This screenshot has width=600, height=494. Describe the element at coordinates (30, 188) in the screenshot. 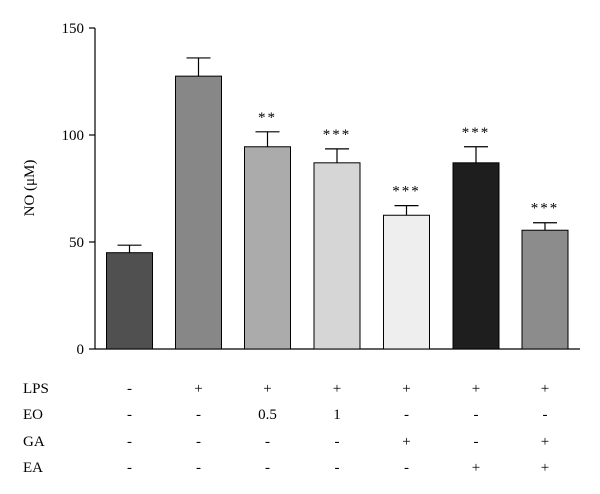

I see `y-axis-label: NO (μM)` at that location.